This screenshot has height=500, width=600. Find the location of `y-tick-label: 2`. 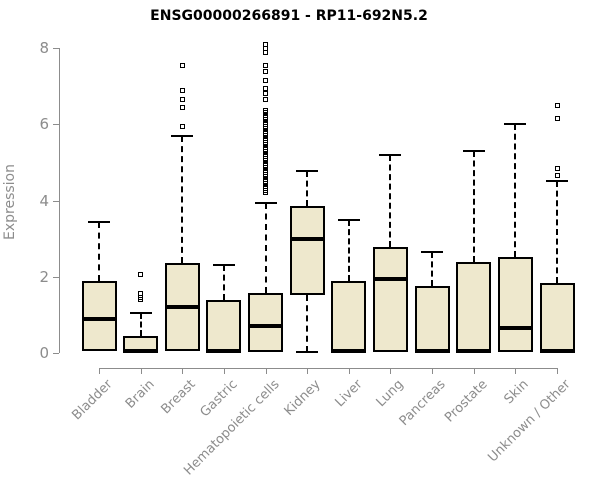

y-tick-label: 2 is located at coordinates (44, 276).